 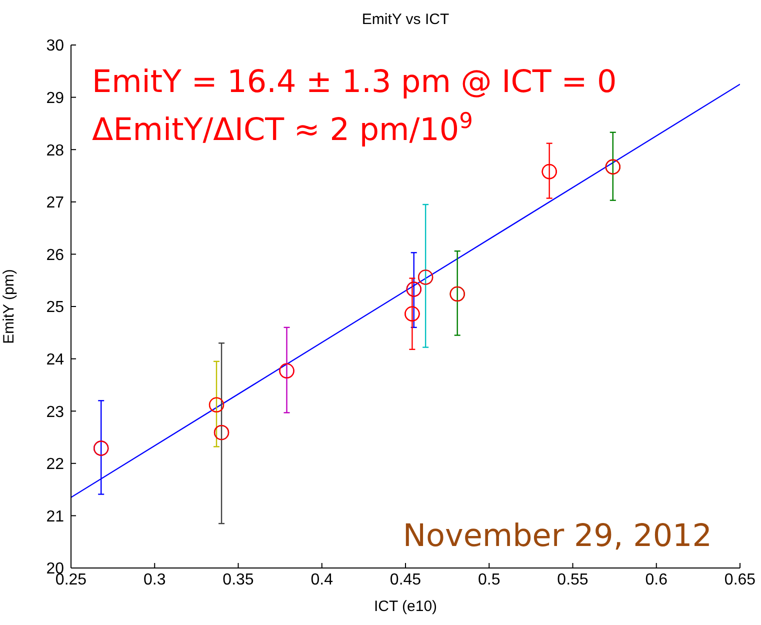 What do you see at coordinates (155, 579) in the screenshot?
I see `x-tick-label: 0.3` at bounding box center [155, 579].